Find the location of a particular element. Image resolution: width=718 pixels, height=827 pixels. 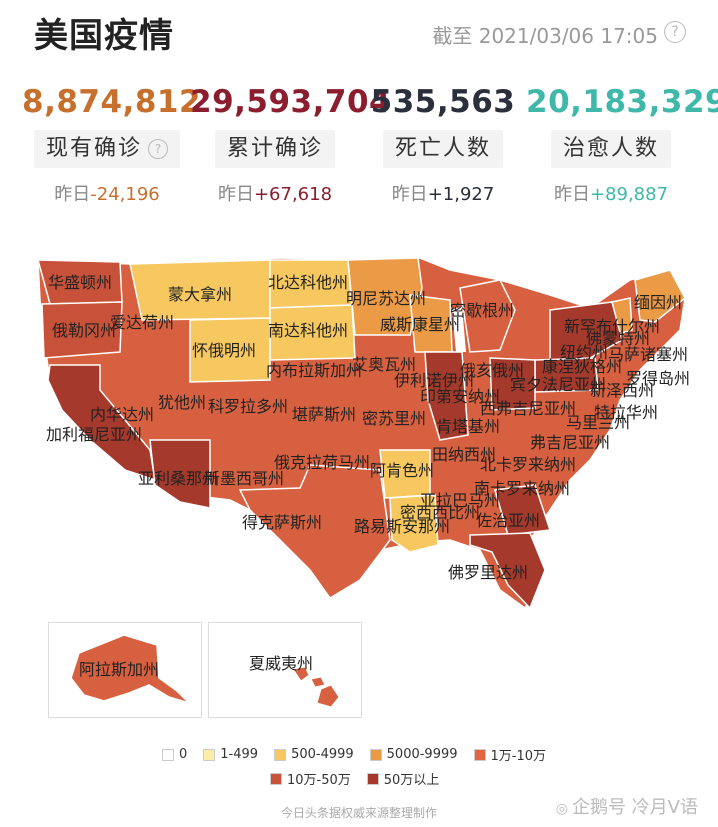

legend-label: 50万以上 is located at coordinates (411, 780).